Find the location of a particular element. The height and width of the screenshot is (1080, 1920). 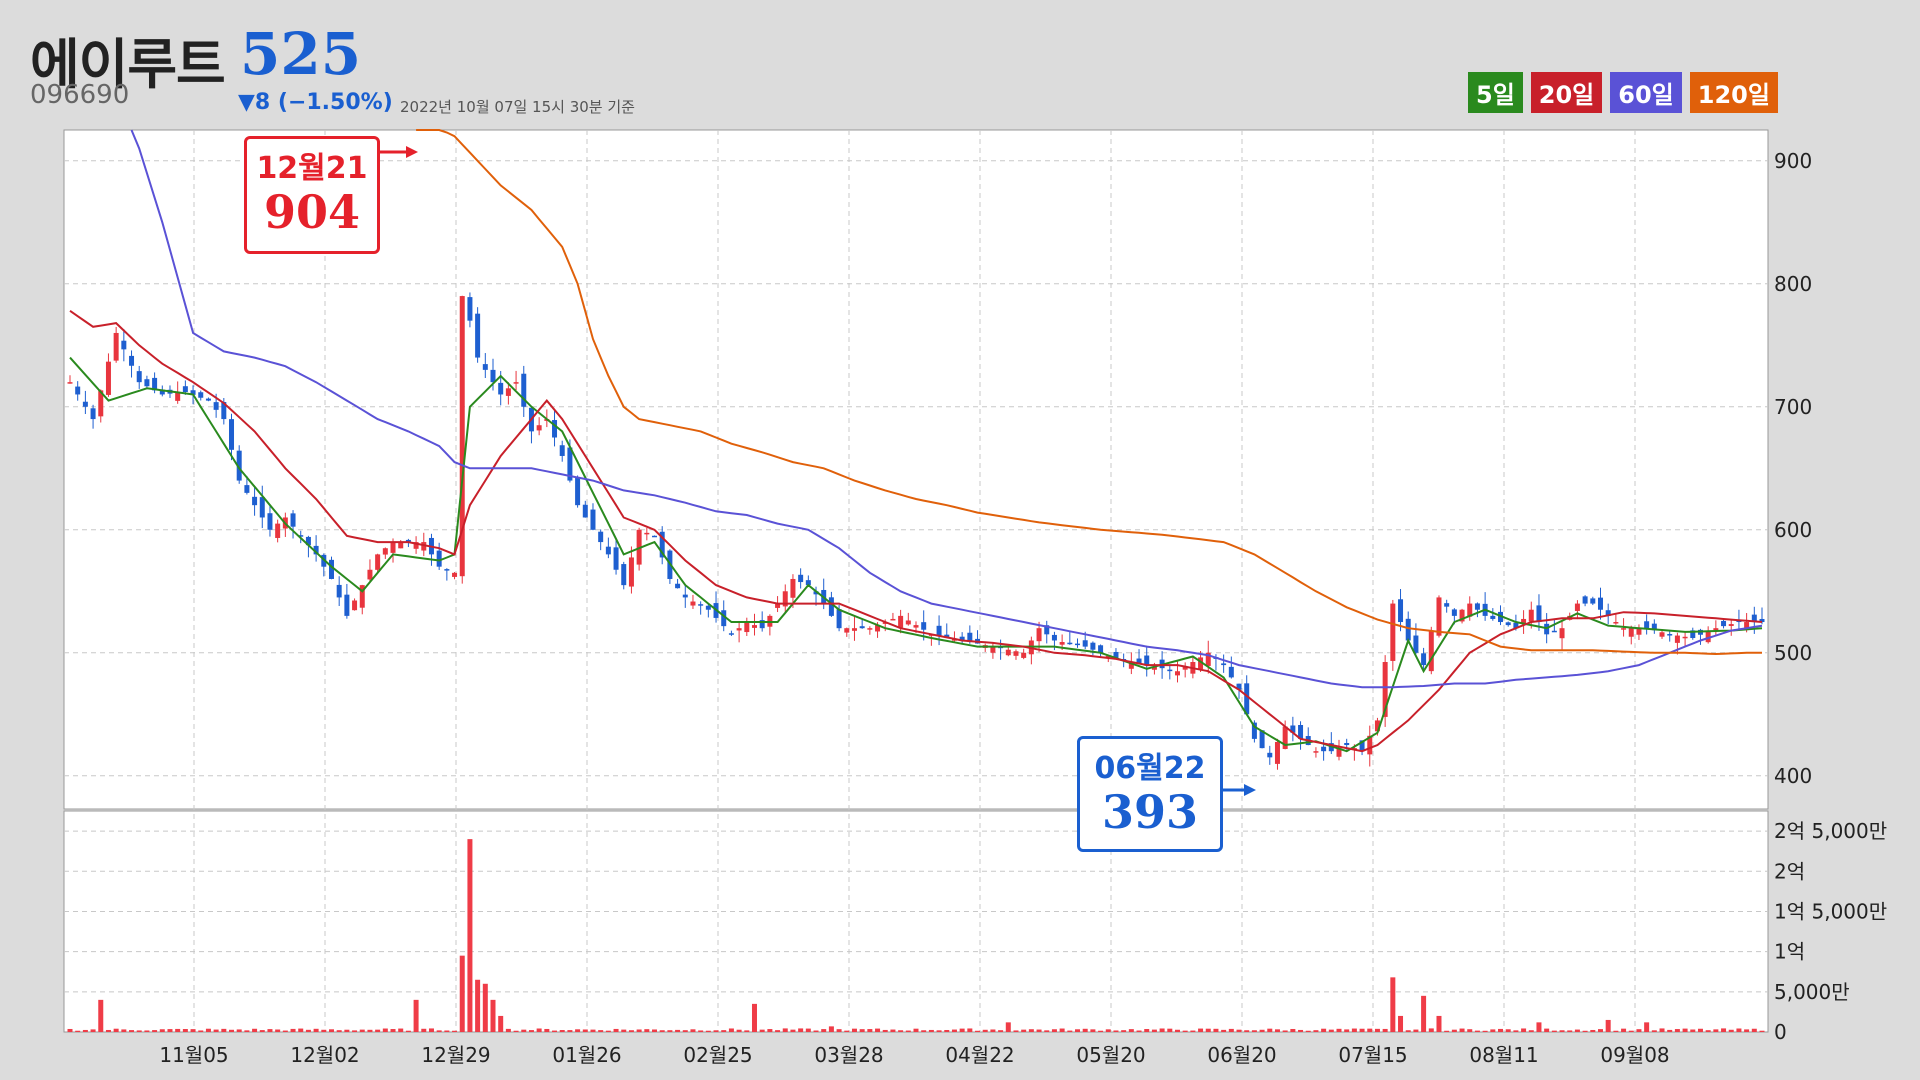

price-tick-label: 400 is located at coordinates (1793, 776).